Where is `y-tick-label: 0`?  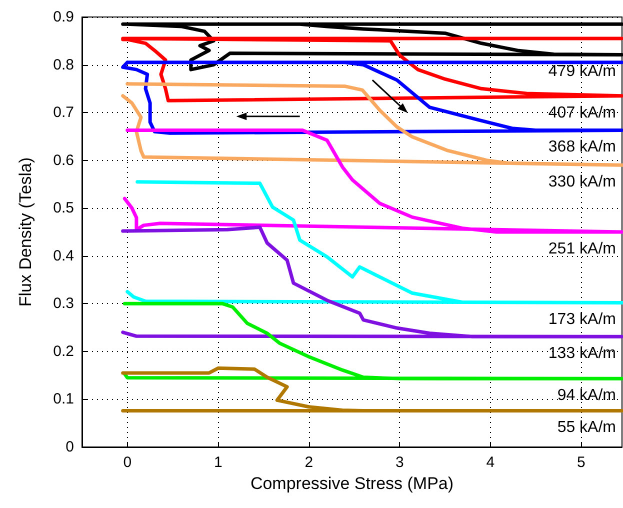
y-tick-label: 0 is located at coordinates (70, 447).